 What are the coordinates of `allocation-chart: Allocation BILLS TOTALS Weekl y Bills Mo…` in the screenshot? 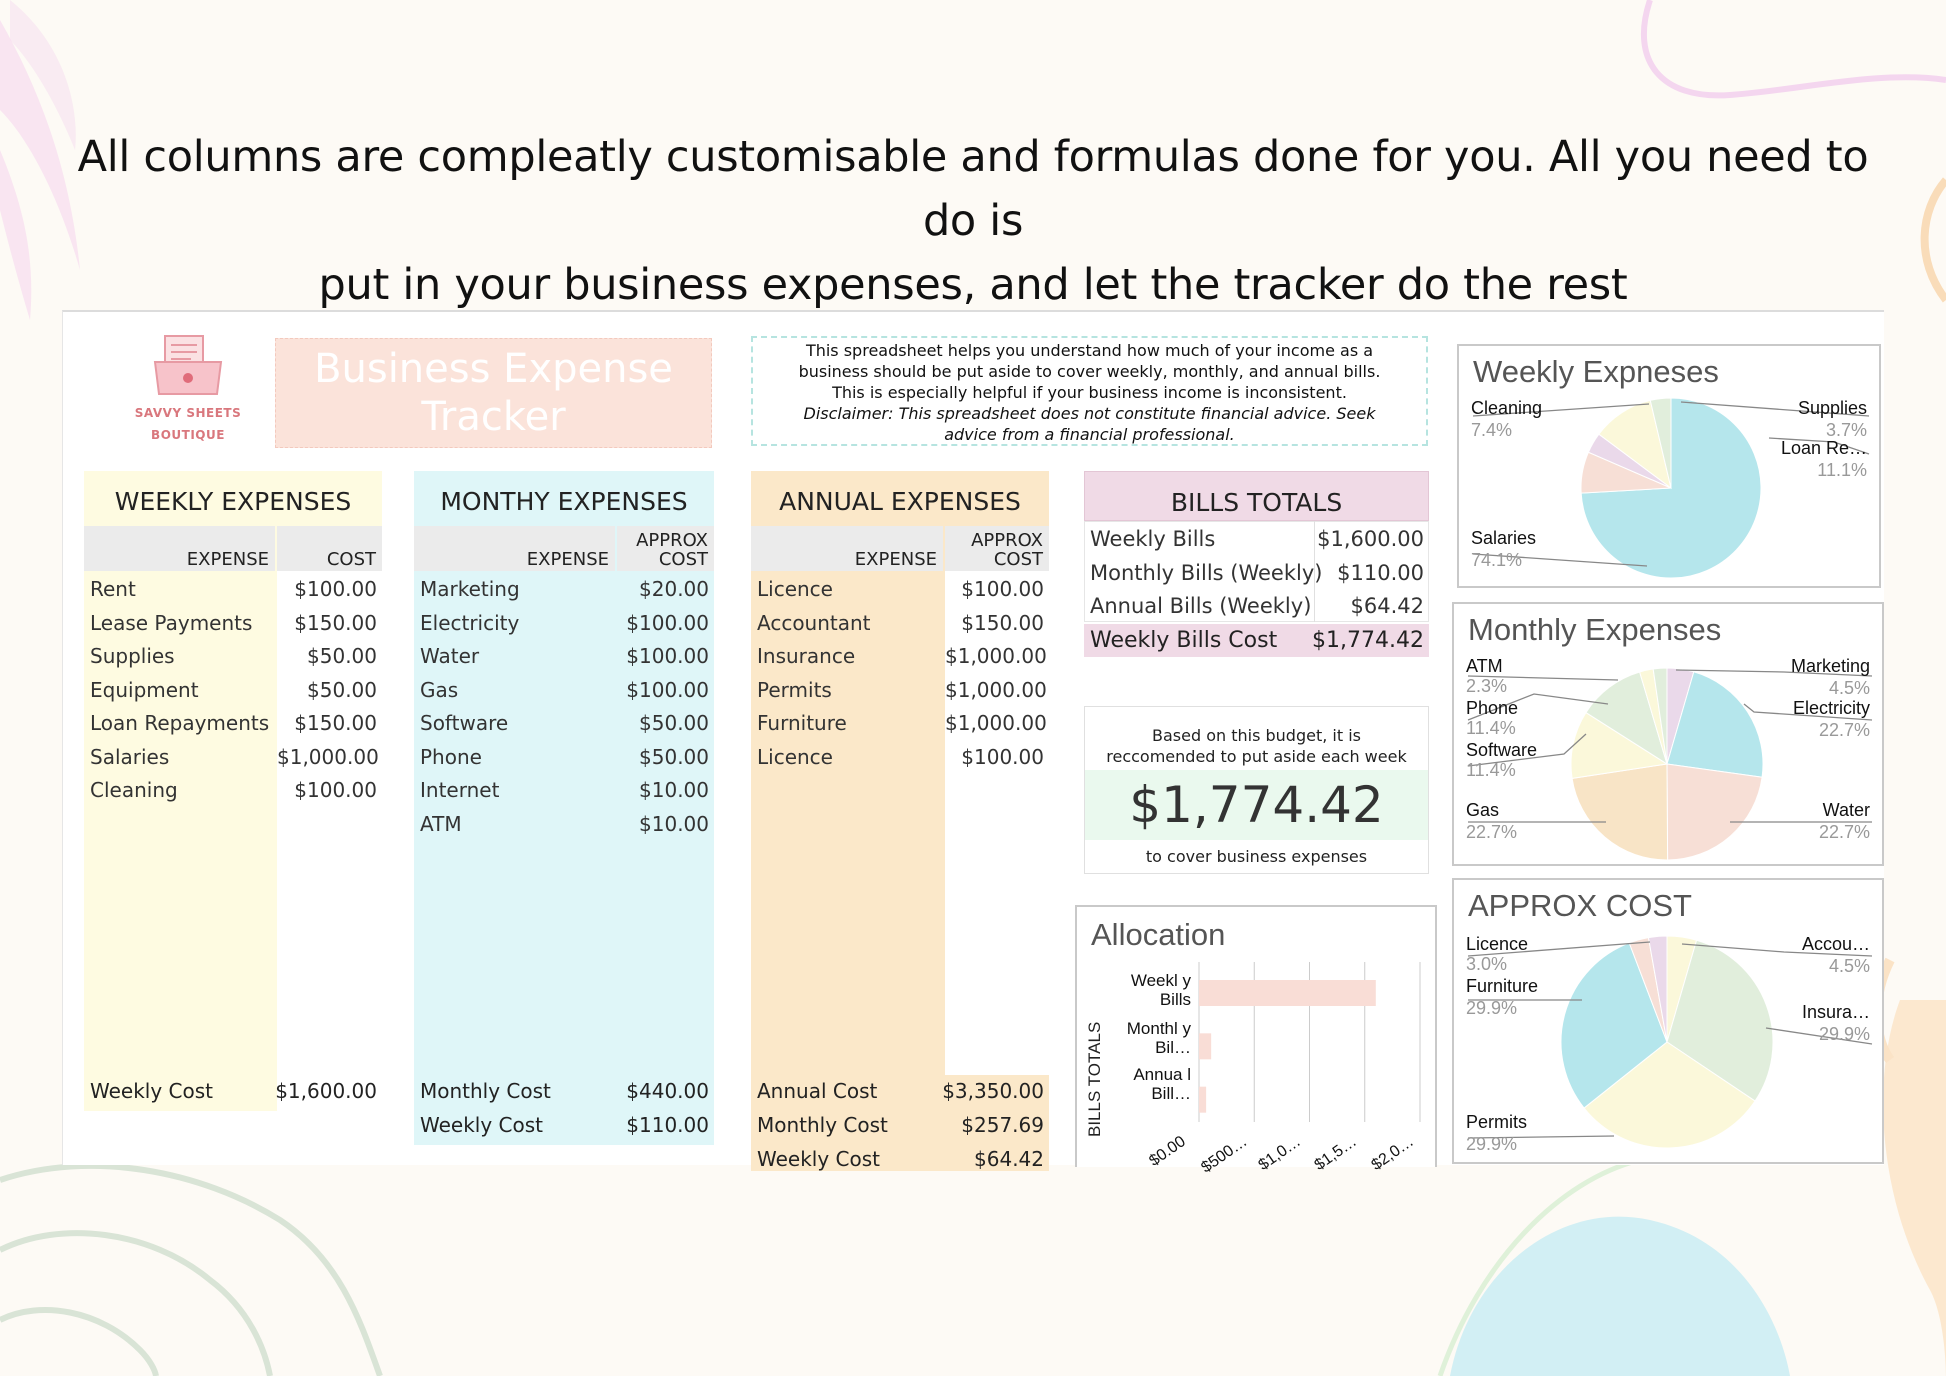 It's located at (1256, 1041).